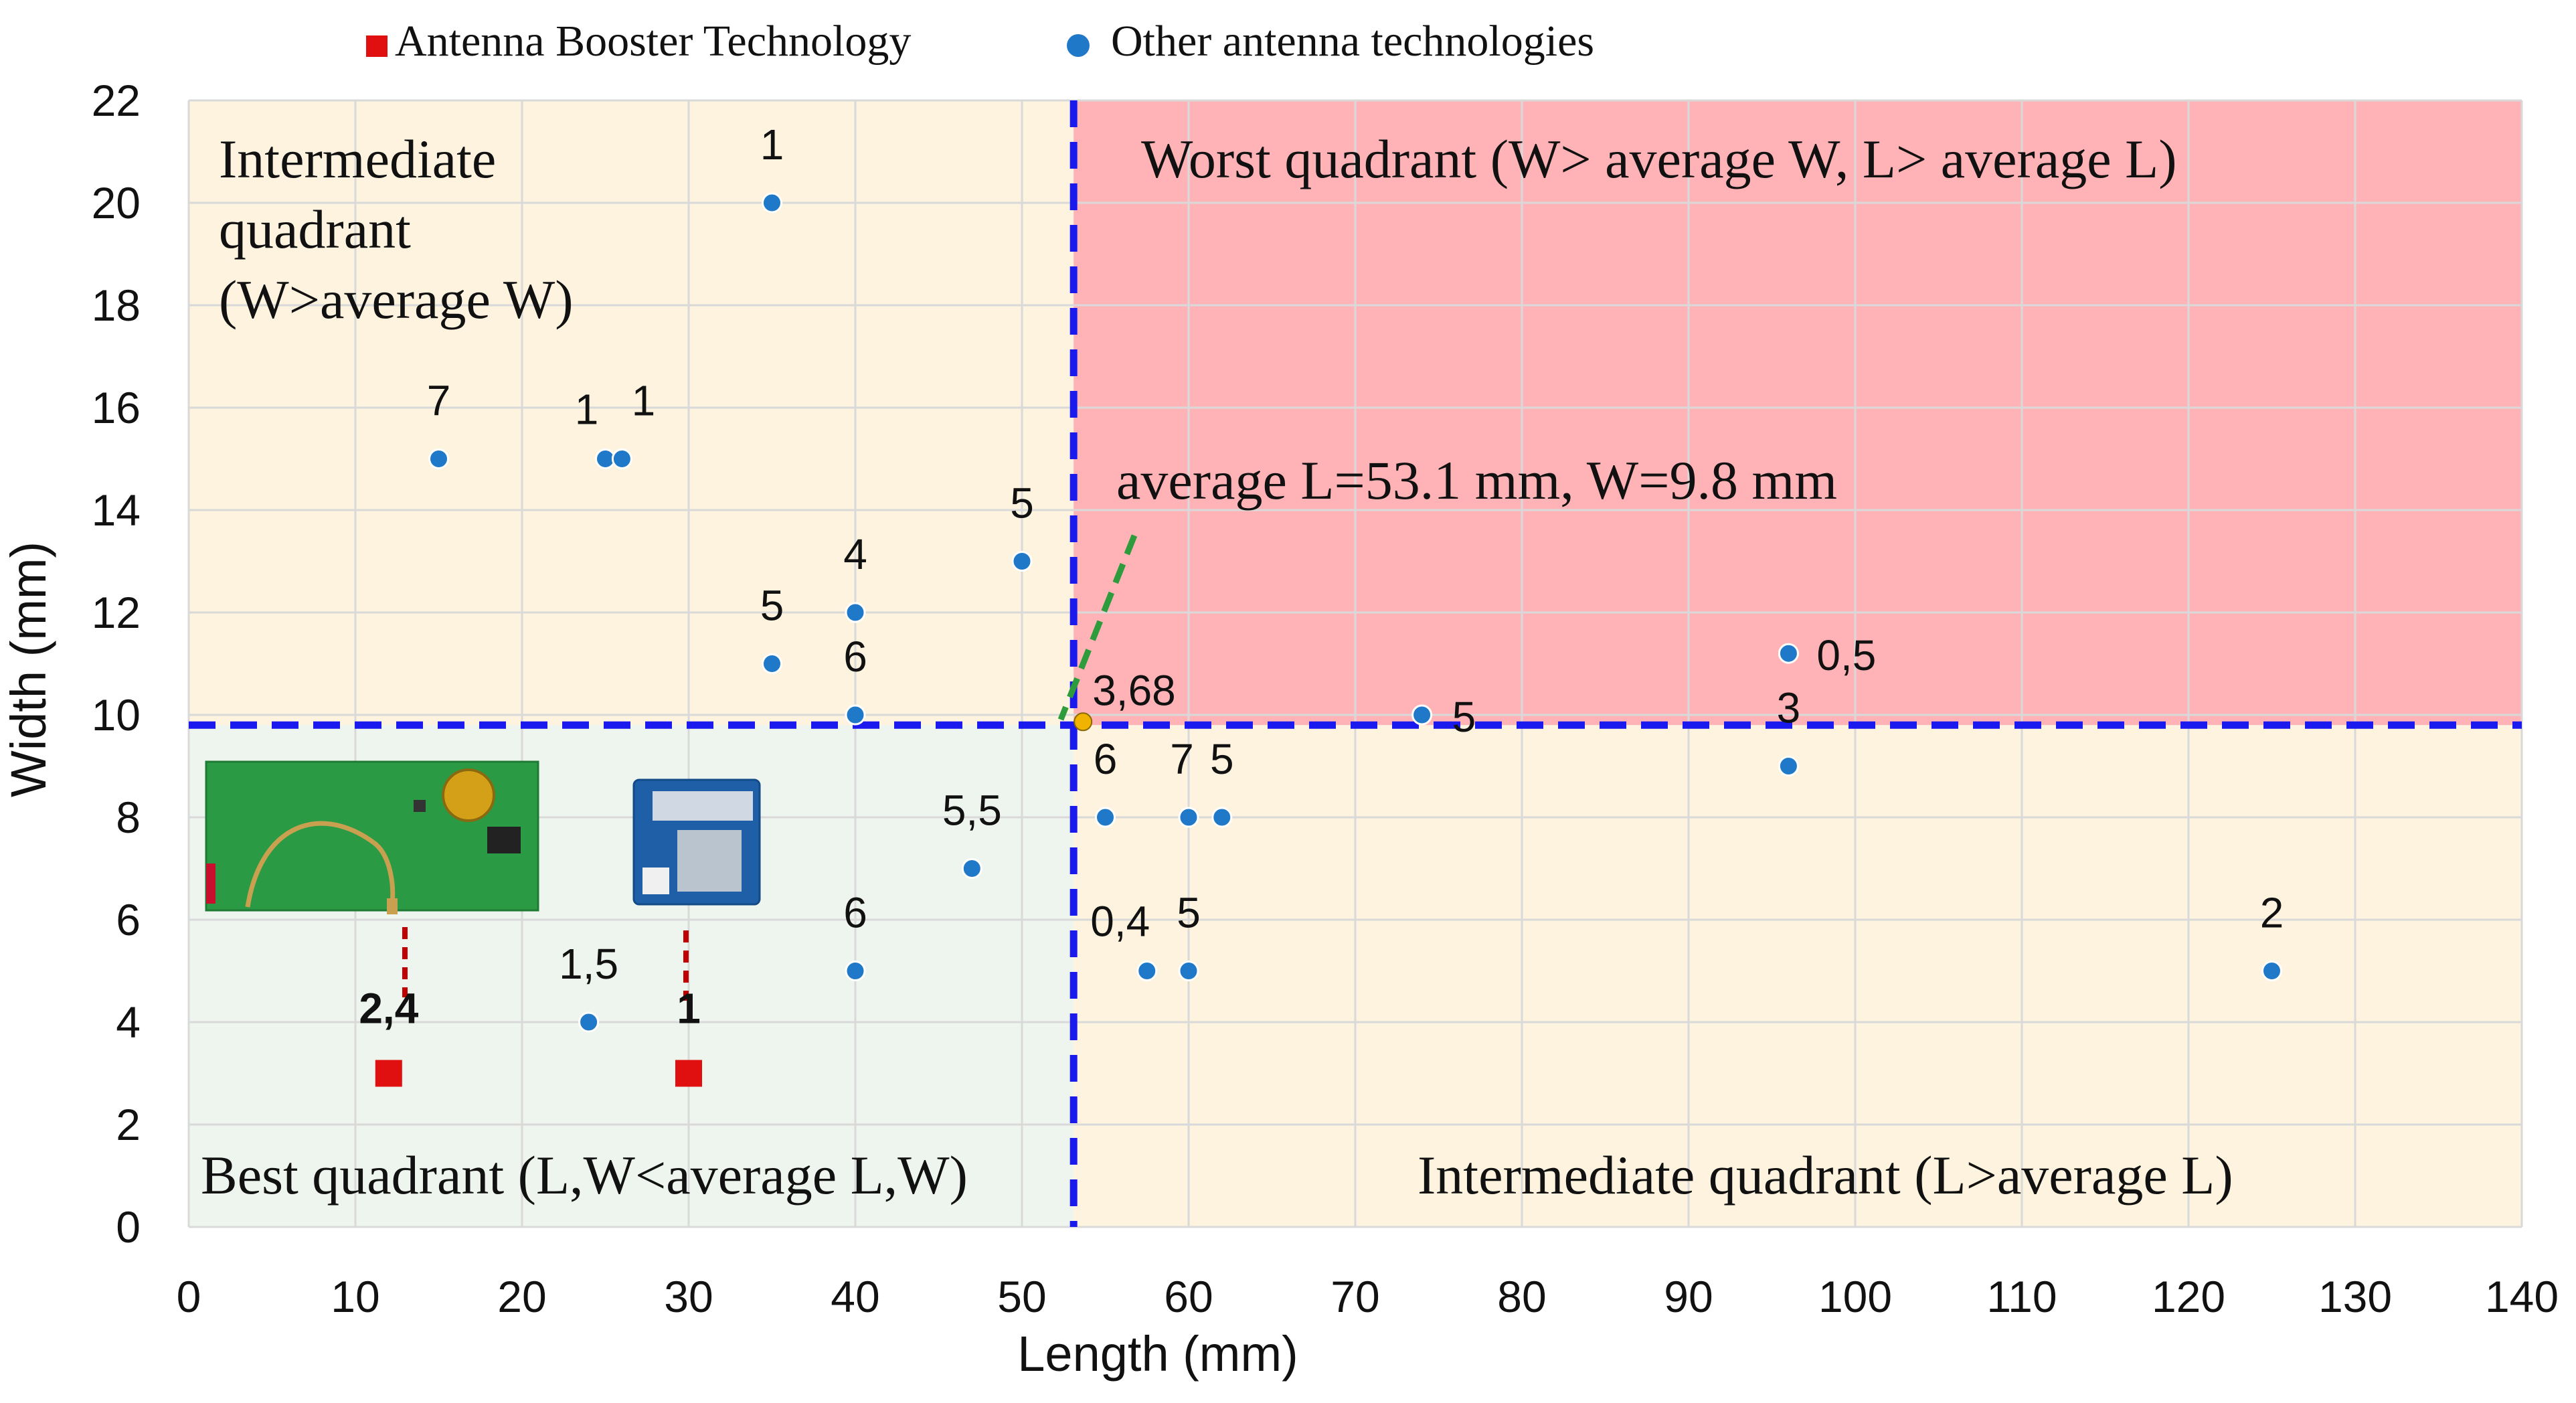 This screenshot has width=2576, height=1403. Describe the element at coordinates (688, 1296) in the screenshot. I see `x-tick-label: 30` at that location.